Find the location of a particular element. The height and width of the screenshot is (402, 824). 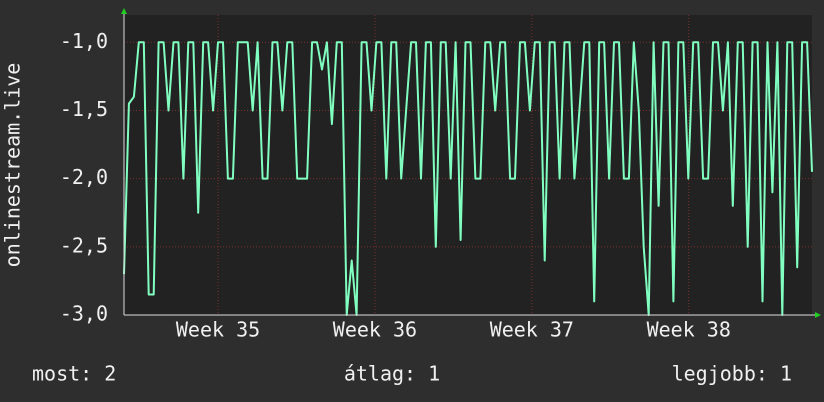

x-arrow is located at coordinates (818, 315).